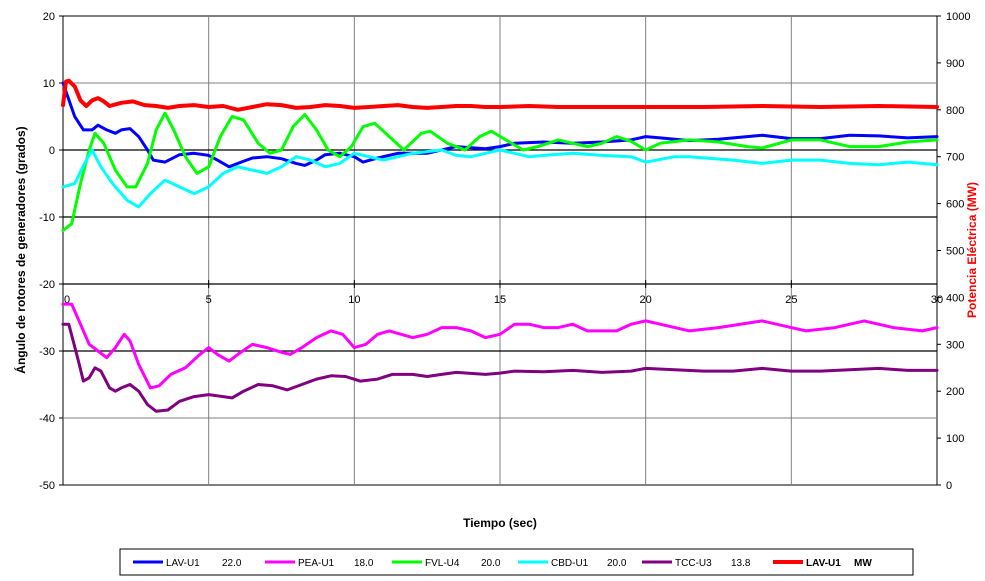  Describe the element at coordinates (47, 285) in the screenshot. I see `y-tick-label: -20` at that location.